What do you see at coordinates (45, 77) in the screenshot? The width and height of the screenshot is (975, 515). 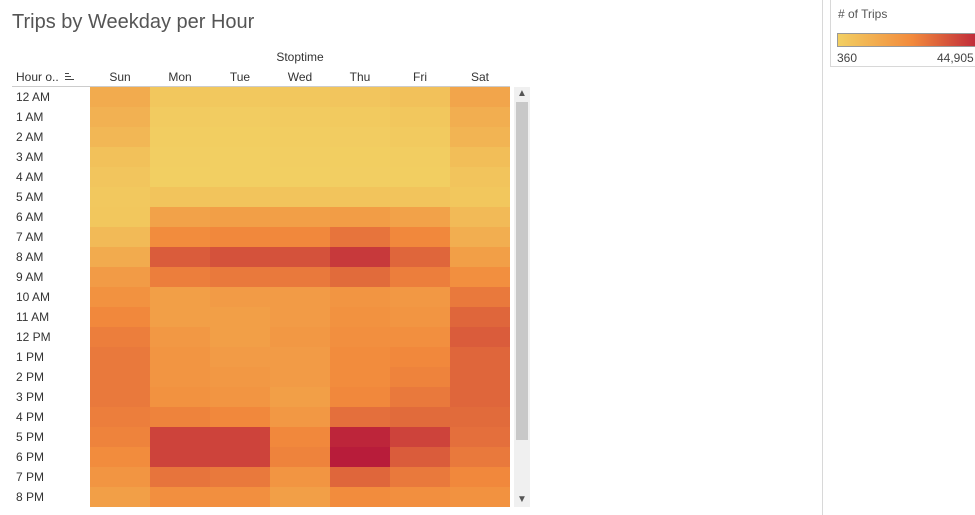 I see `row-header: Hour o..` at bounding box center [45, 77].